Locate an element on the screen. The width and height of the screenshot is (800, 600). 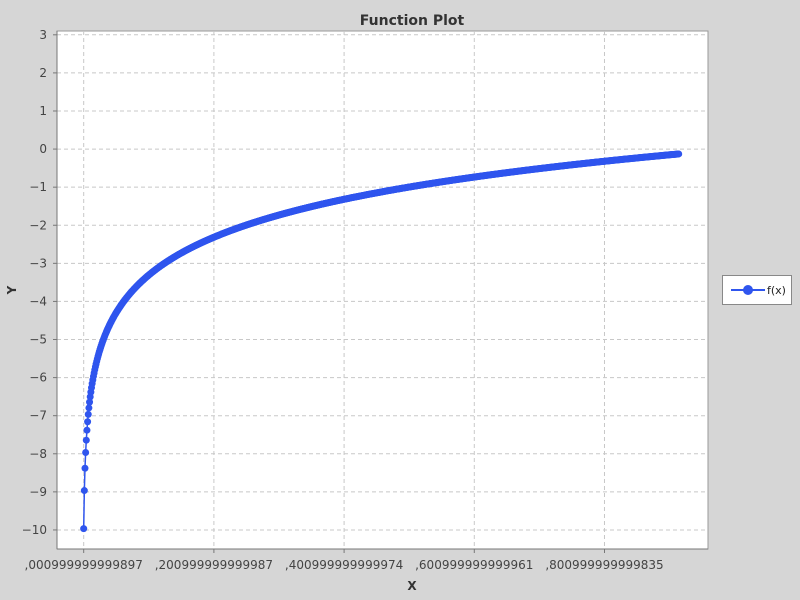
legend-label: f(x) is located at coordinates (776, 290).